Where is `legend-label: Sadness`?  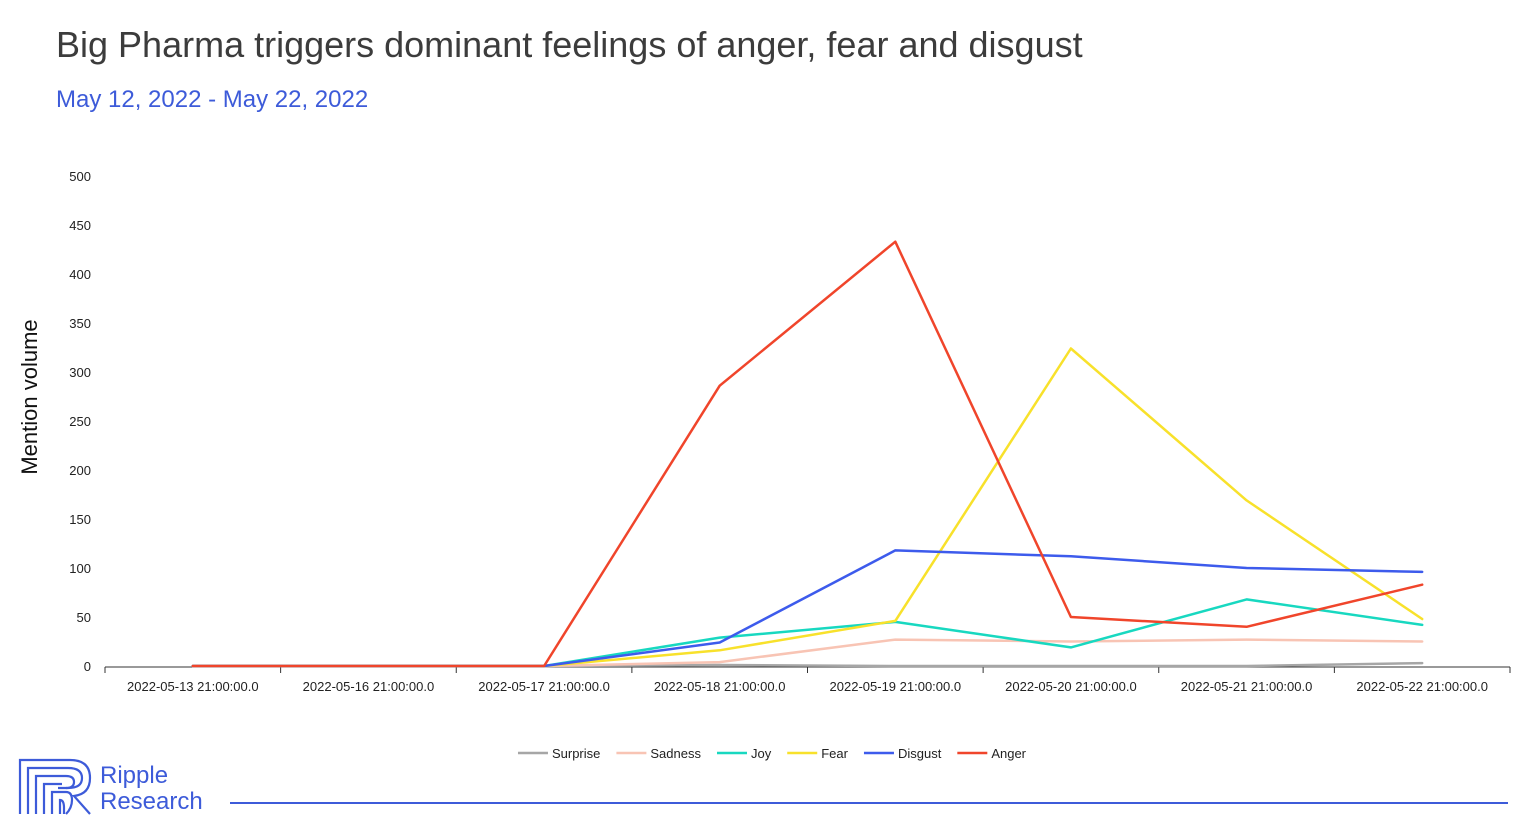 legend-label: Sadness is located at coordinates (675, 753).